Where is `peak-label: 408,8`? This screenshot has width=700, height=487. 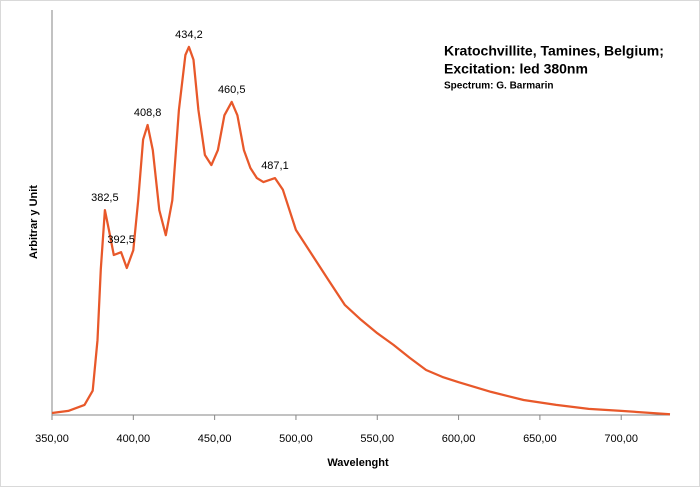 peak-label: 408,8 is located at coordinates (148, 113).